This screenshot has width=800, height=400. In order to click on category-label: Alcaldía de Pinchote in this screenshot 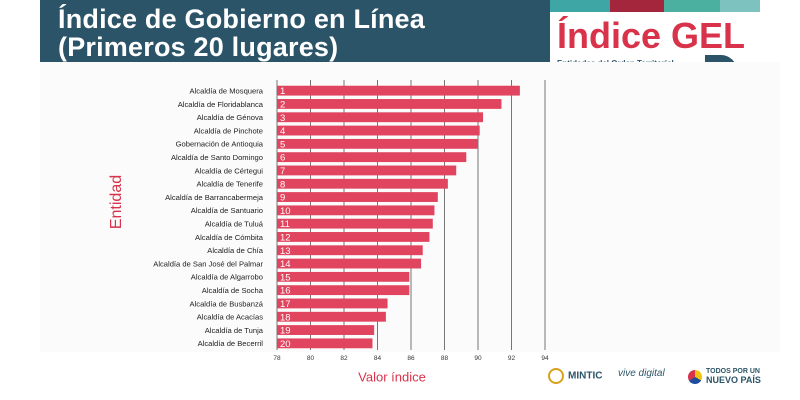, I will do `click(228, 130)`.